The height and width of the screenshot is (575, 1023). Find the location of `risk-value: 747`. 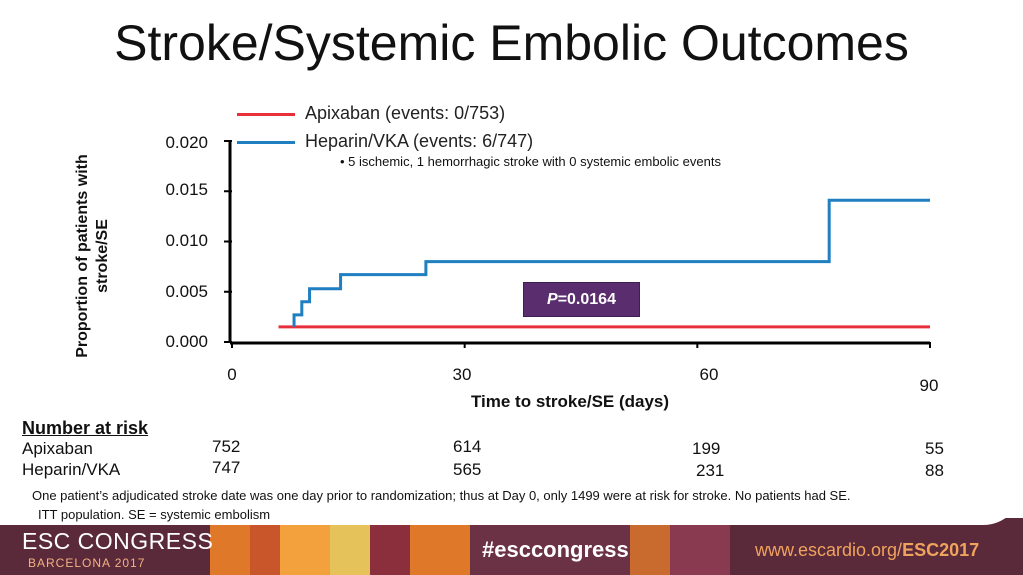

risk-value: 747 is located at coordinates (226, 467).